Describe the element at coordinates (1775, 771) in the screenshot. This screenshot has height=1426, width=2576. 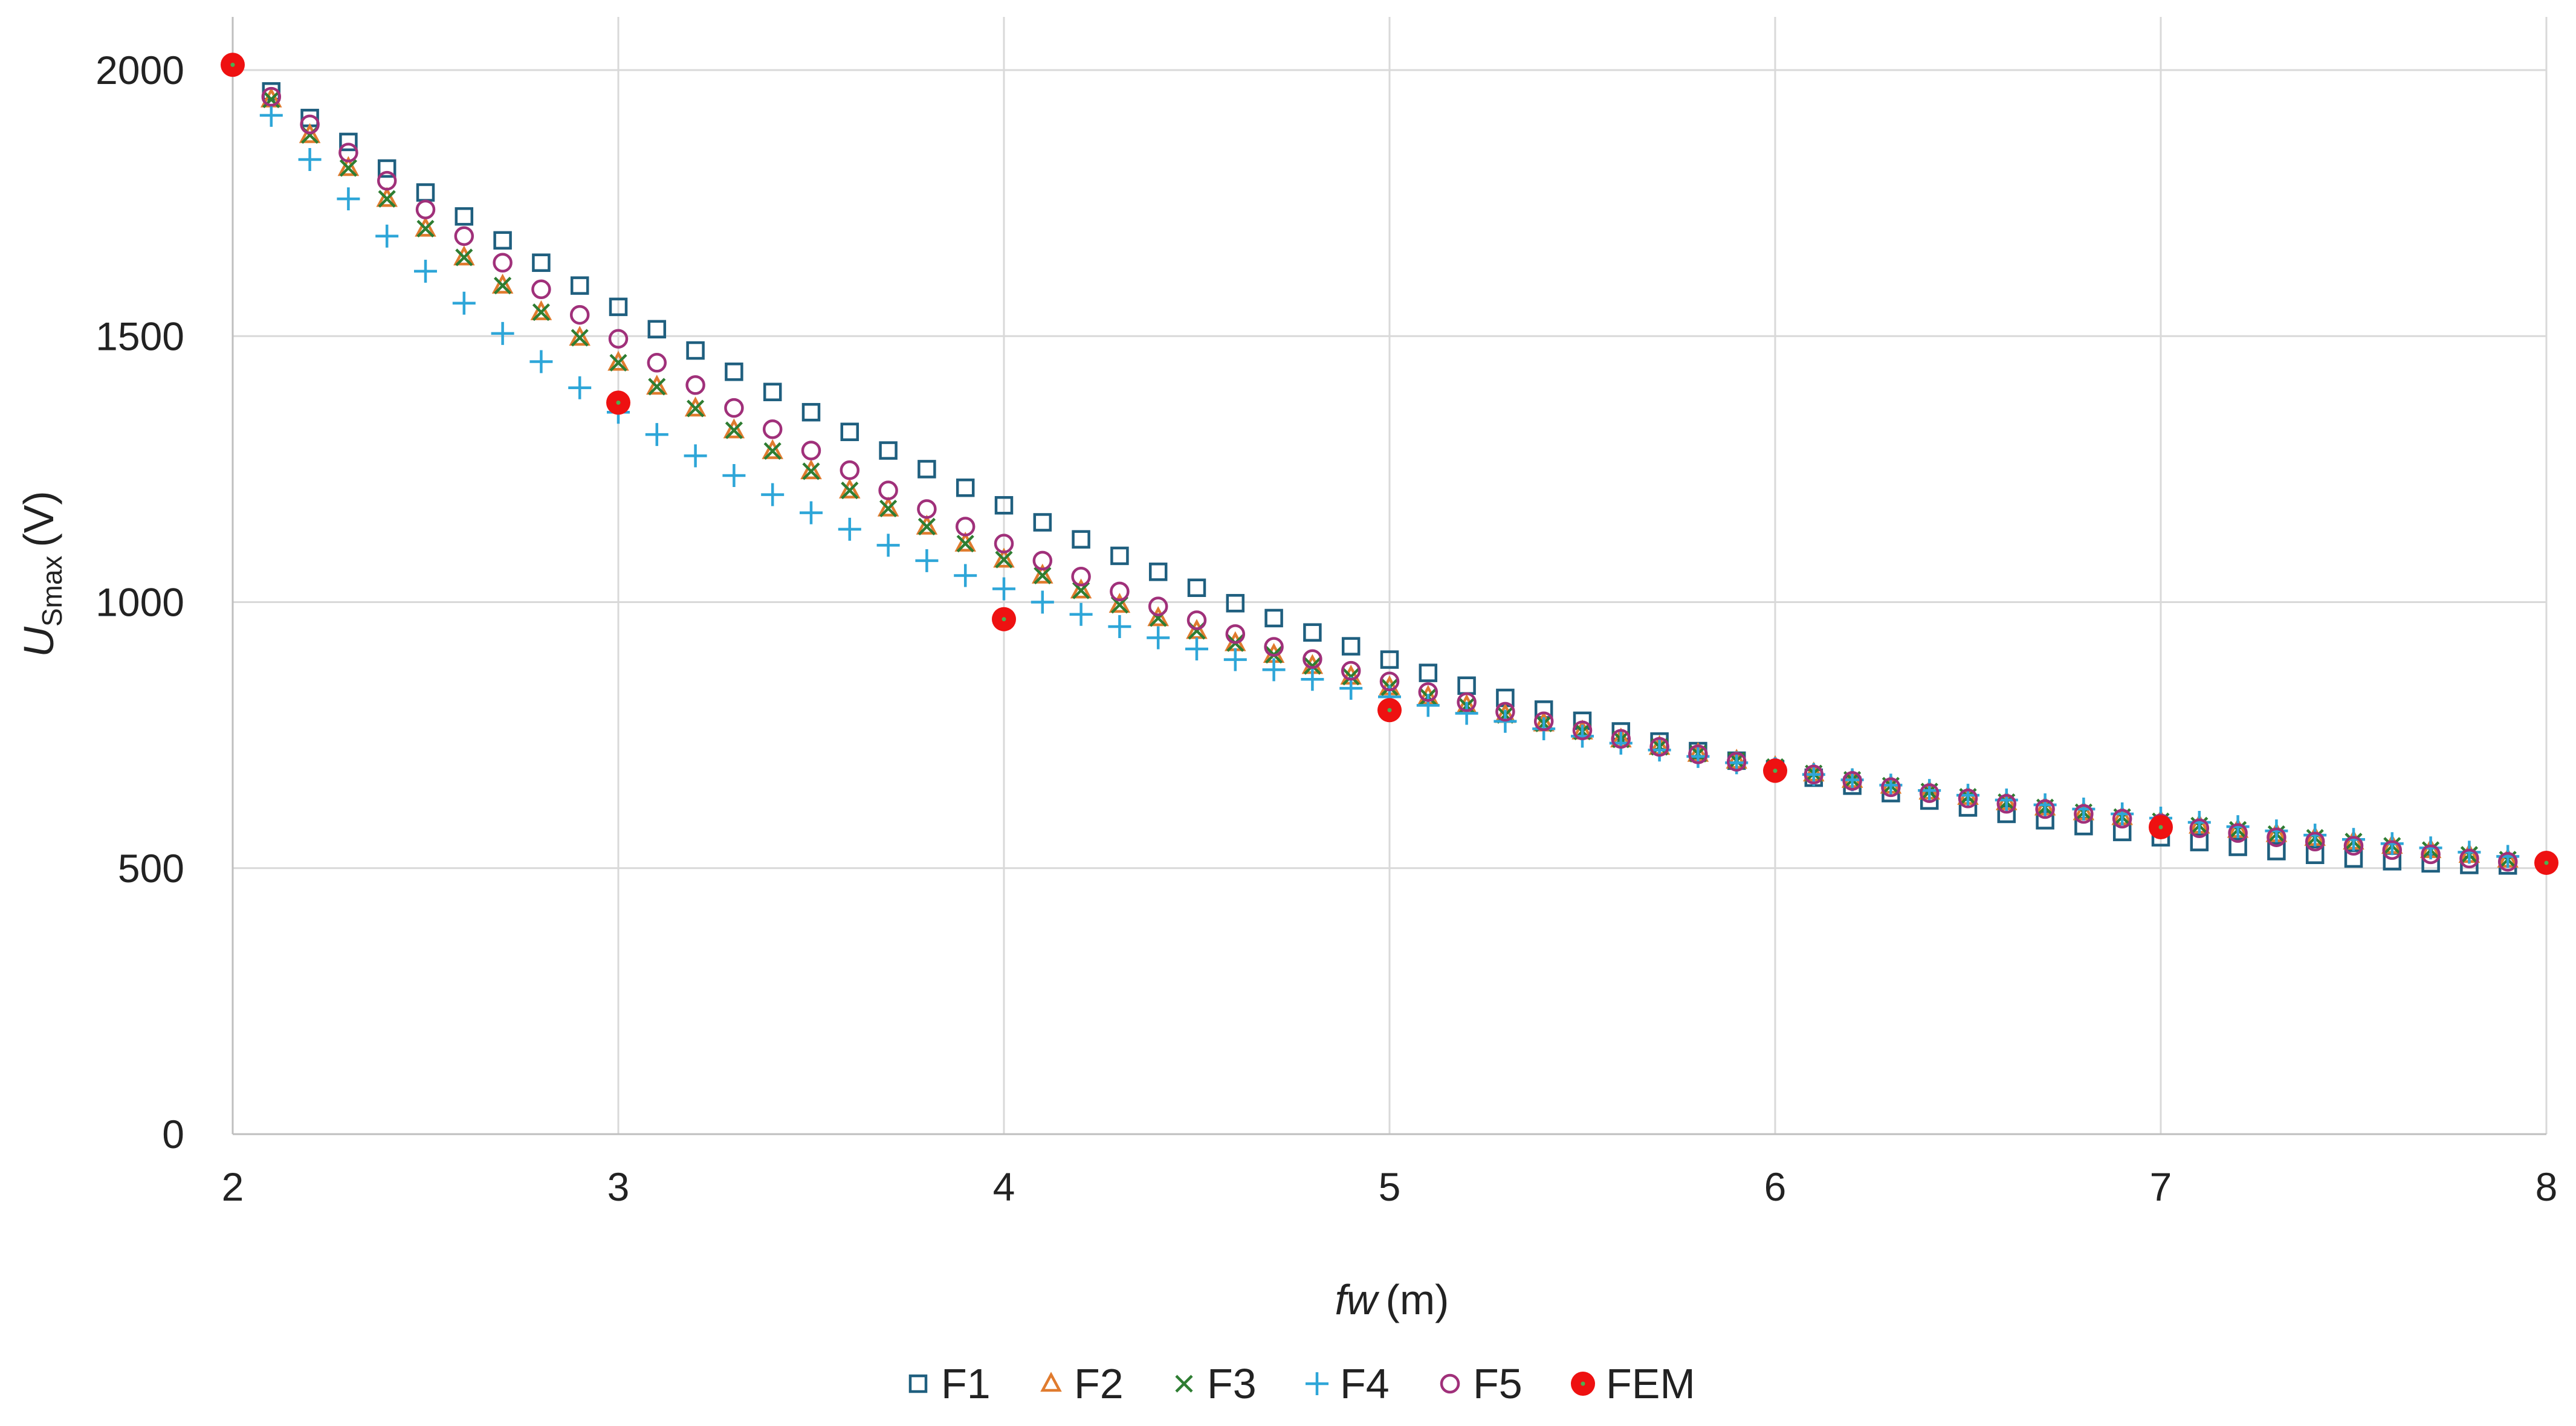
I see `point-fem-4-center` at that location.